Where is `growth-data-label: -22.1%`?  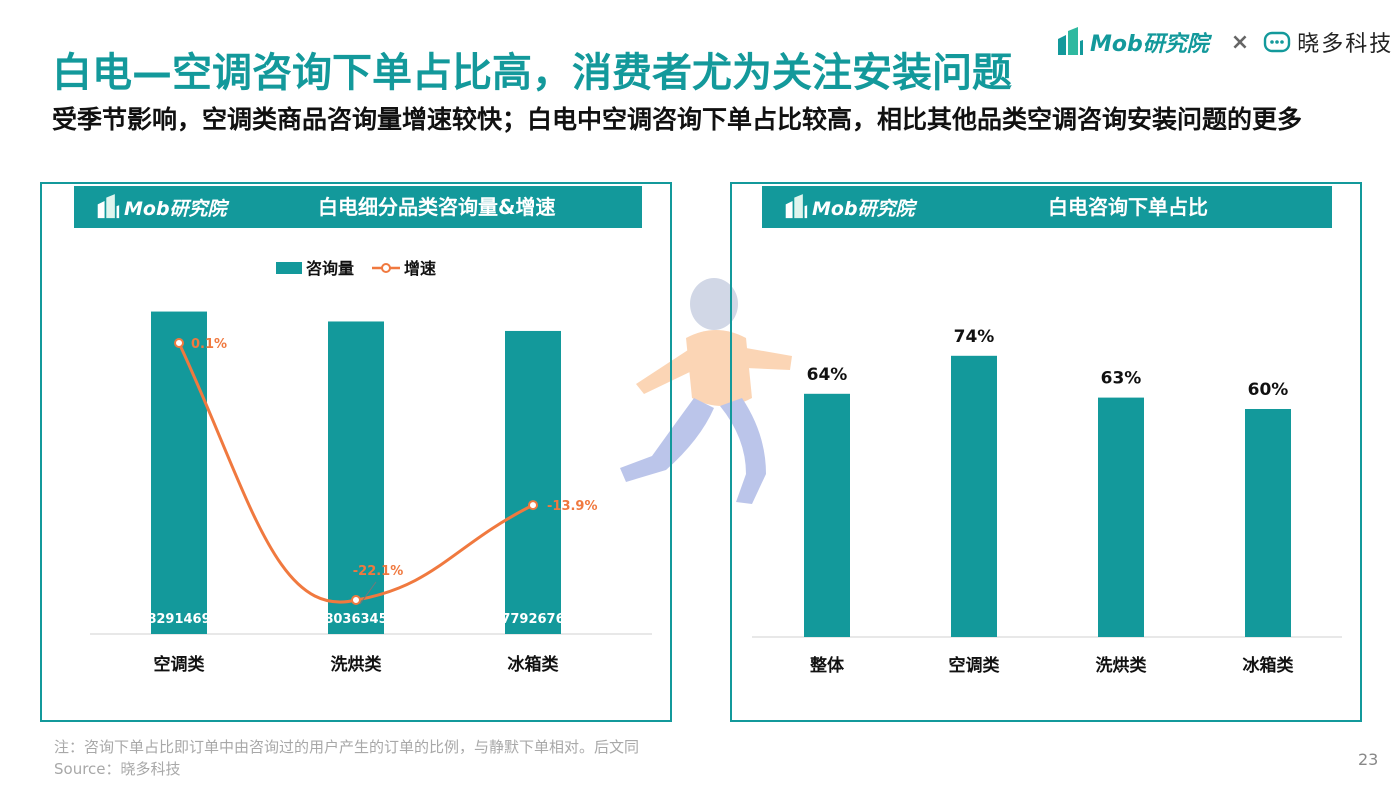 growth-data-label: -22.1% is located at coordinates (378, 571).